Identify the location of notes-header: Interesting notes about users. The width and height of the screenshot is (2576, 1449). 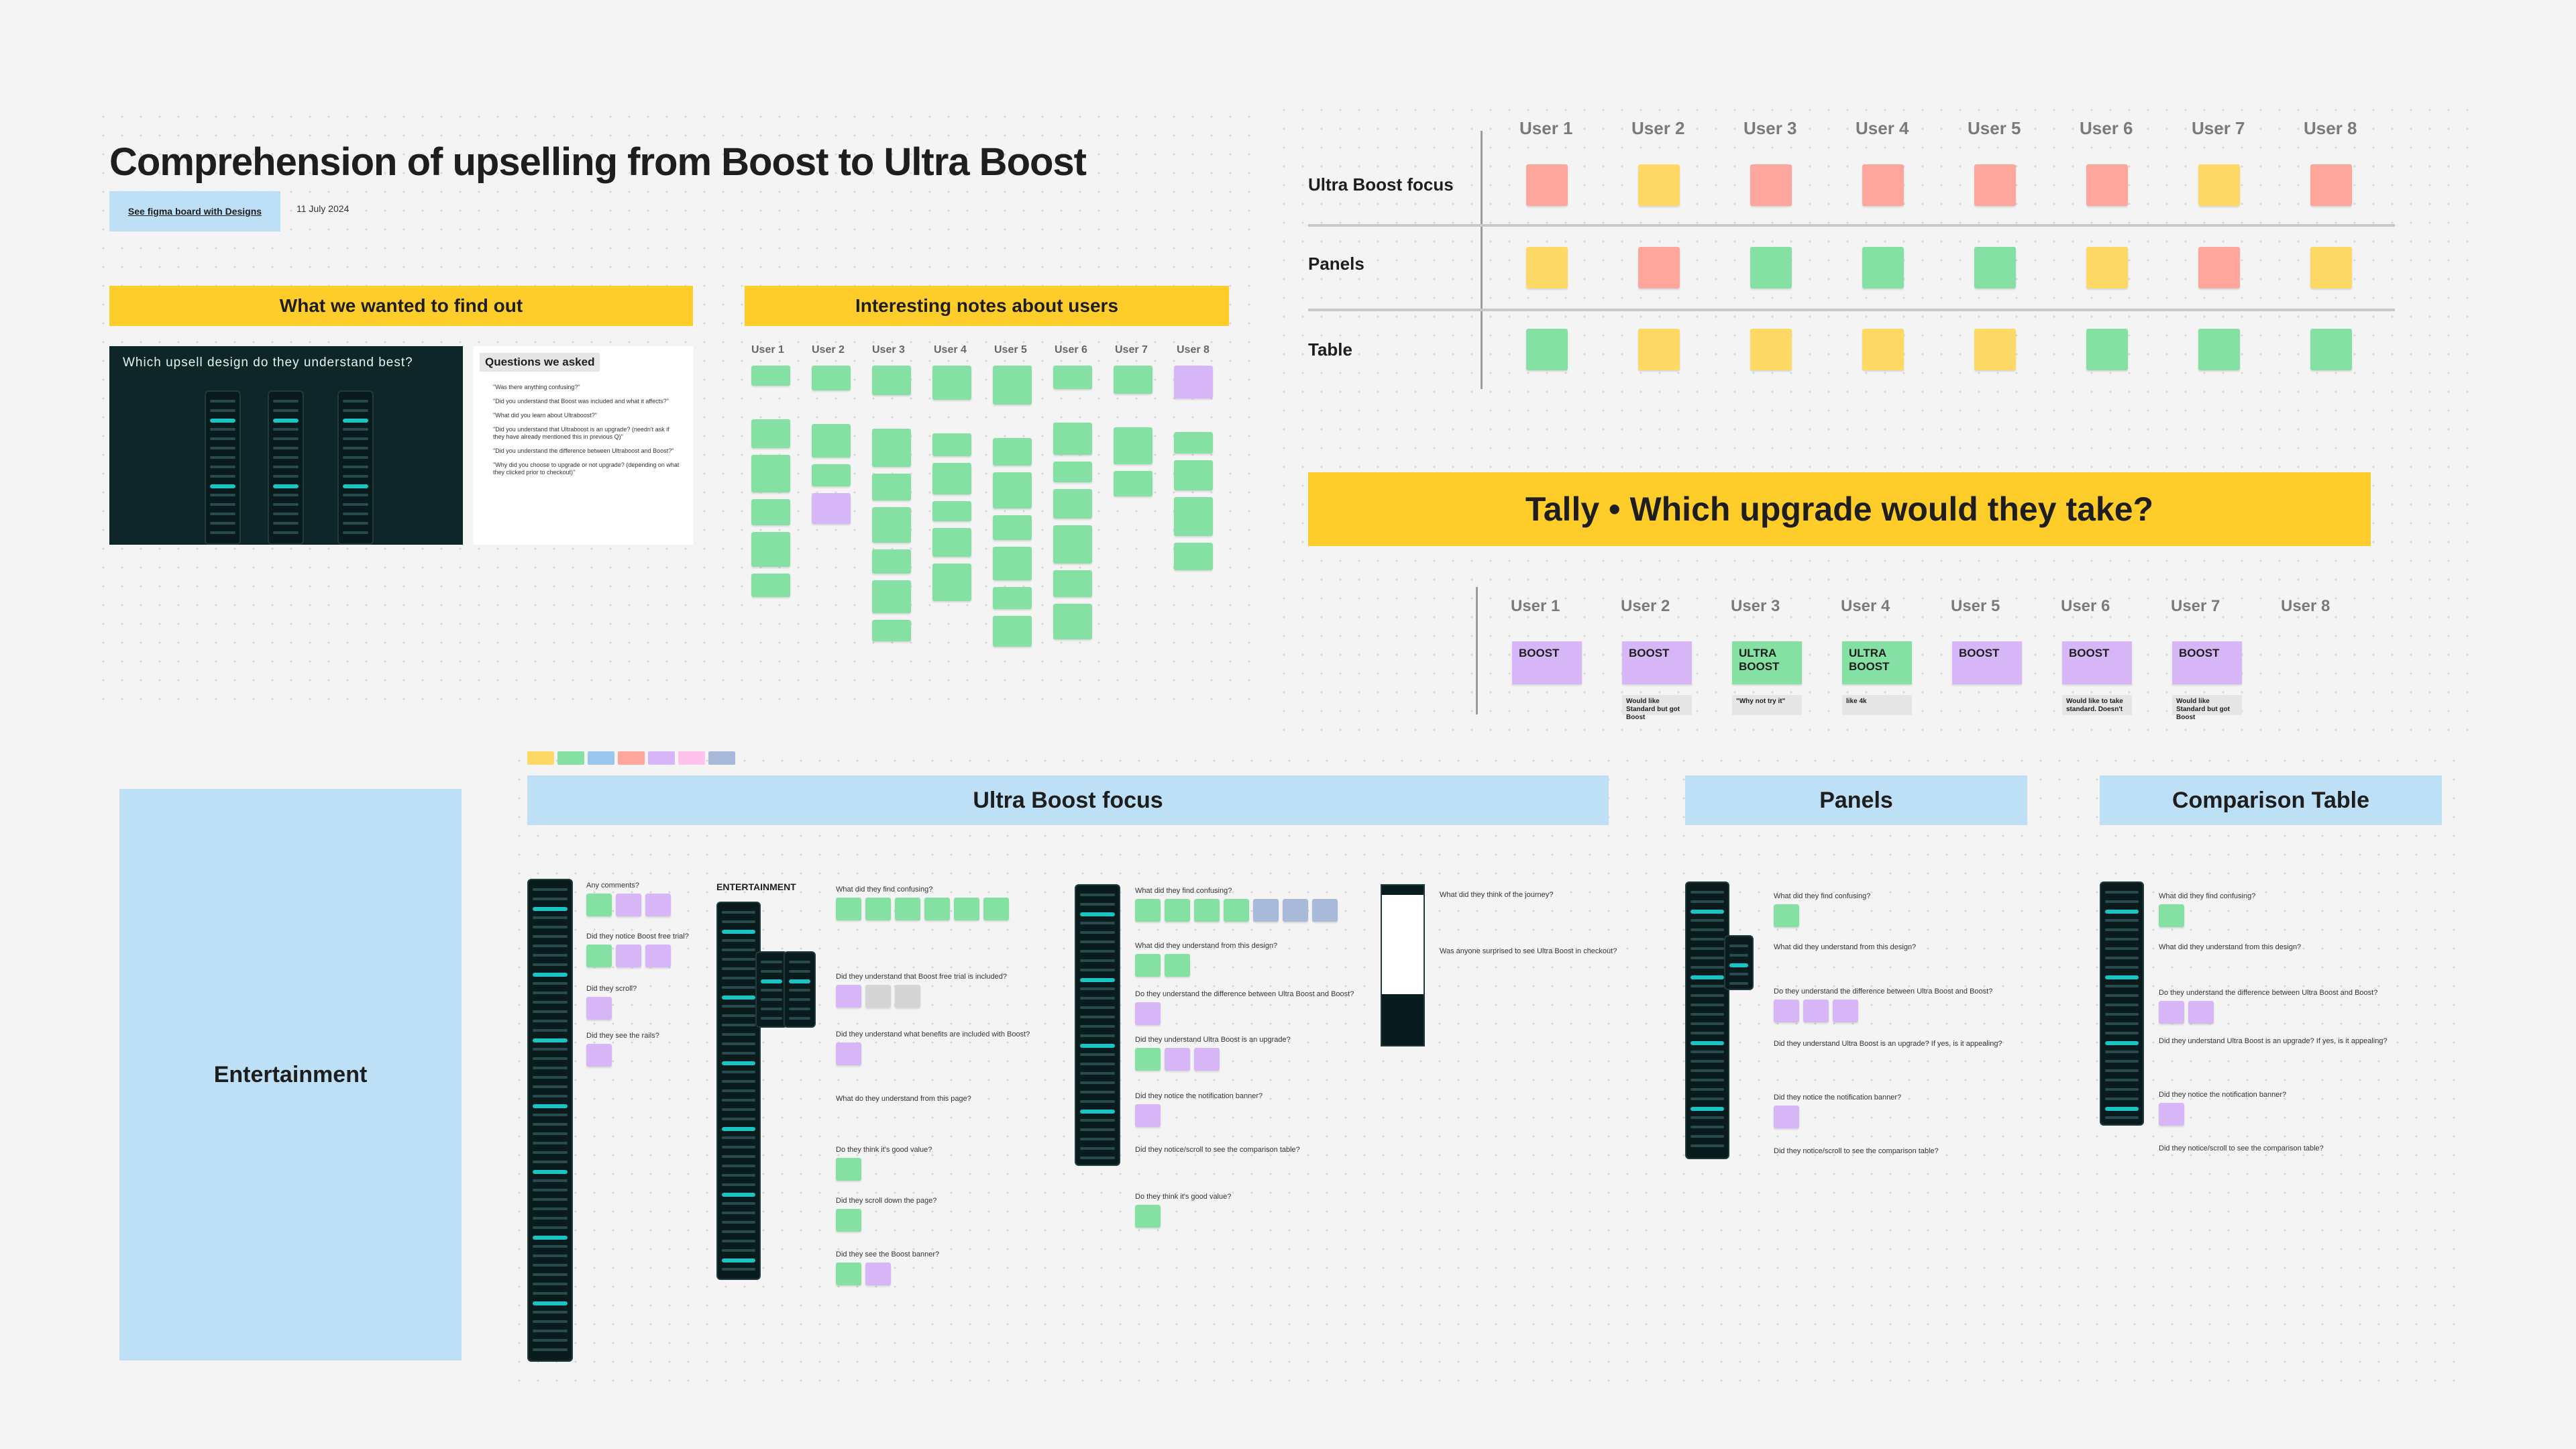
(987, 306).